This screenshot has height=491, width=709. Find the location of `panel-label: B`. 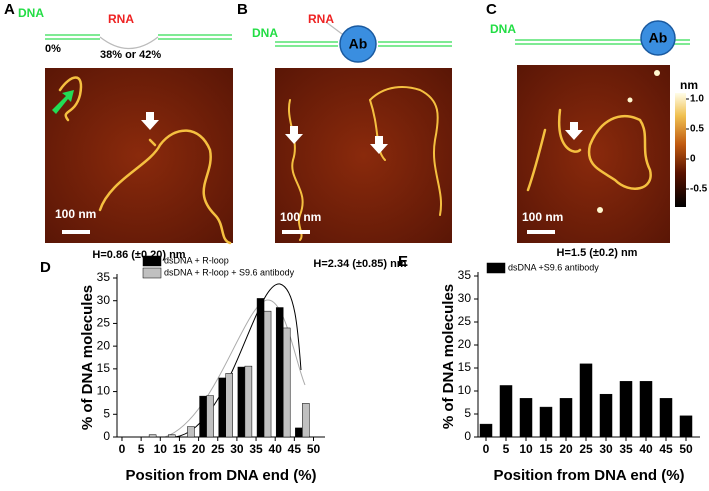

panel-label: B is located at coordinates (242, 9).